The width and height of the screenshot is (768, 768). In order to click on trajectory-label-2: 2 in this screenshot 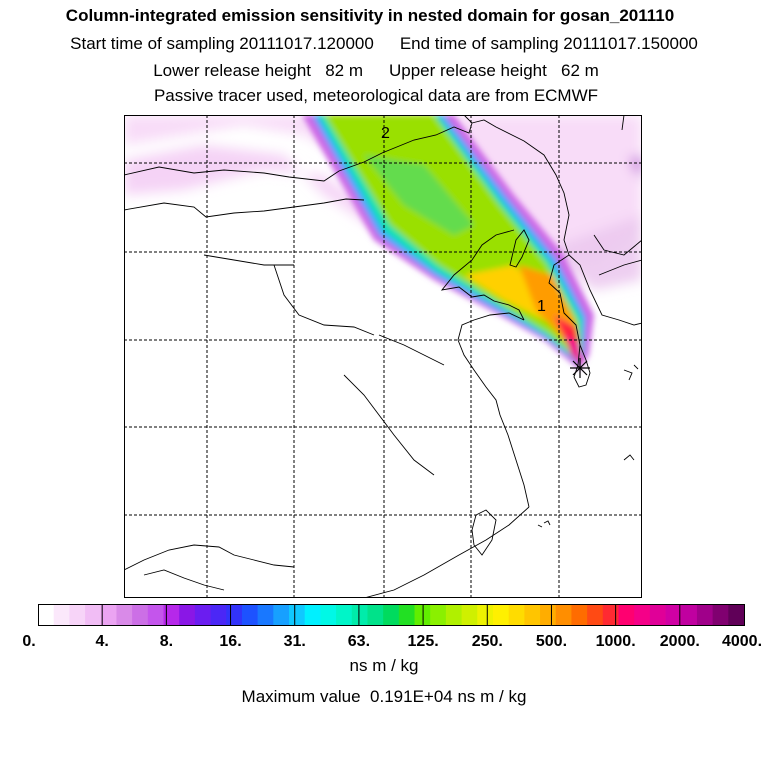, I will do `click(385, 133)`.